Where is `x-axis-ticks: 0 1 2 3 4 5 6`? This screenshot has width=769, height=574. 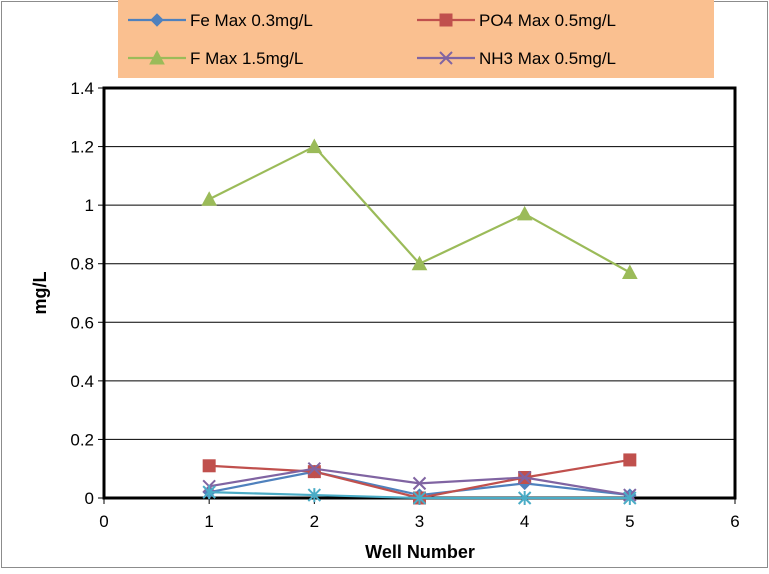 x-axis-ticks: 0 1 2 3 4 5 6 is located at coordinates (419, 514).